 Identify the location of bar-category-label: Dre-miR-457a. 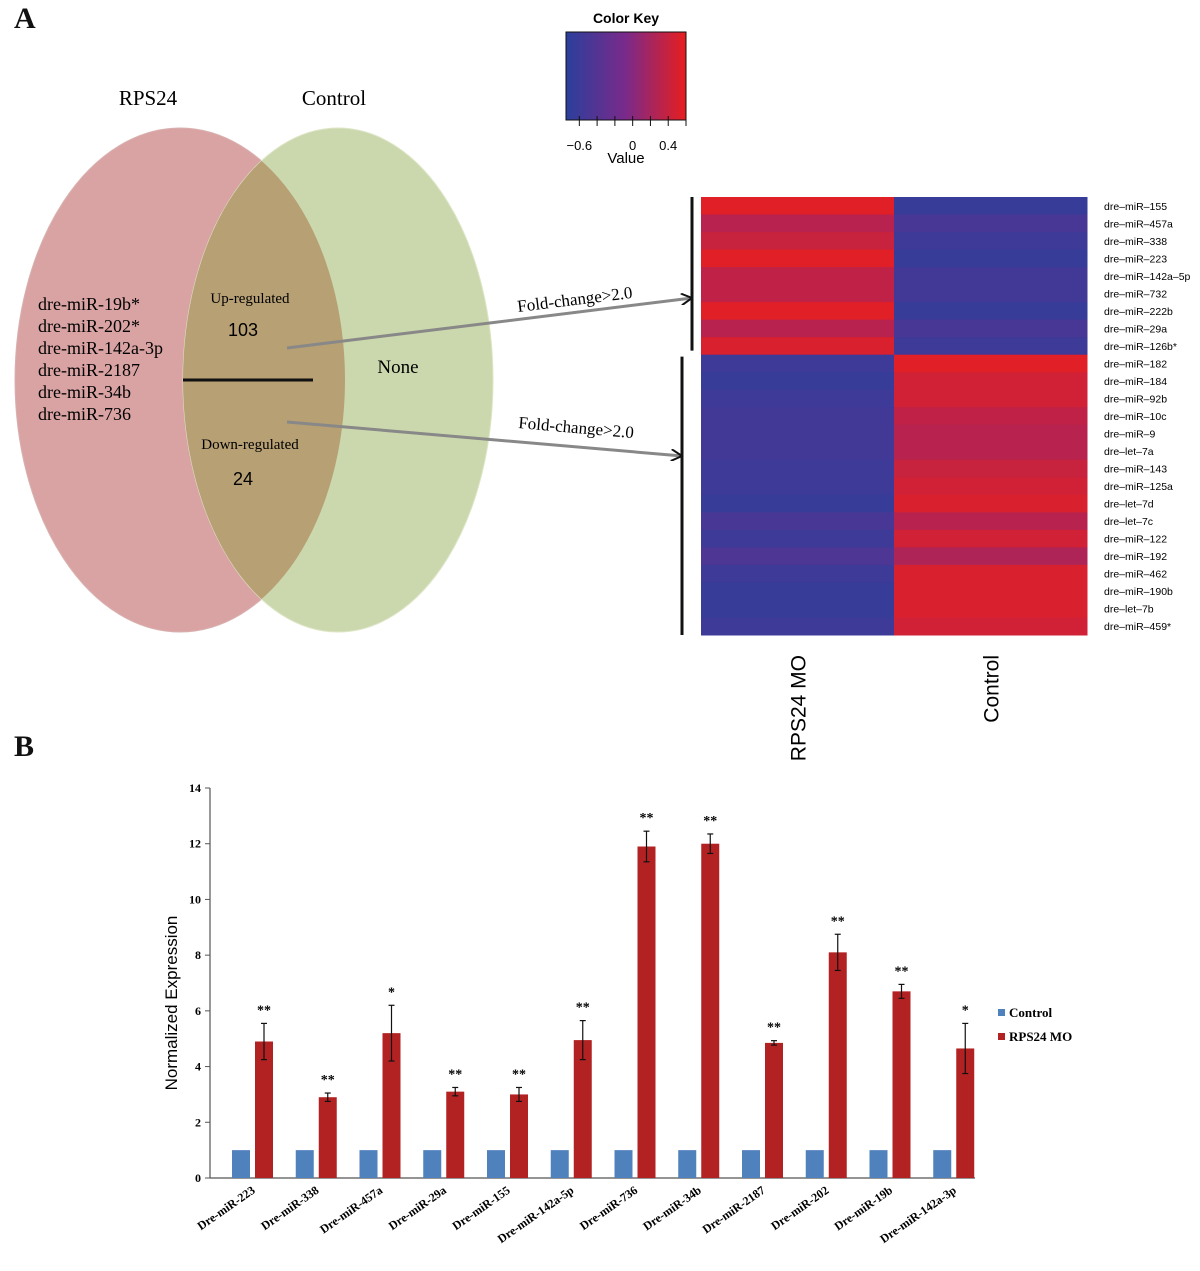
(351, 1209).